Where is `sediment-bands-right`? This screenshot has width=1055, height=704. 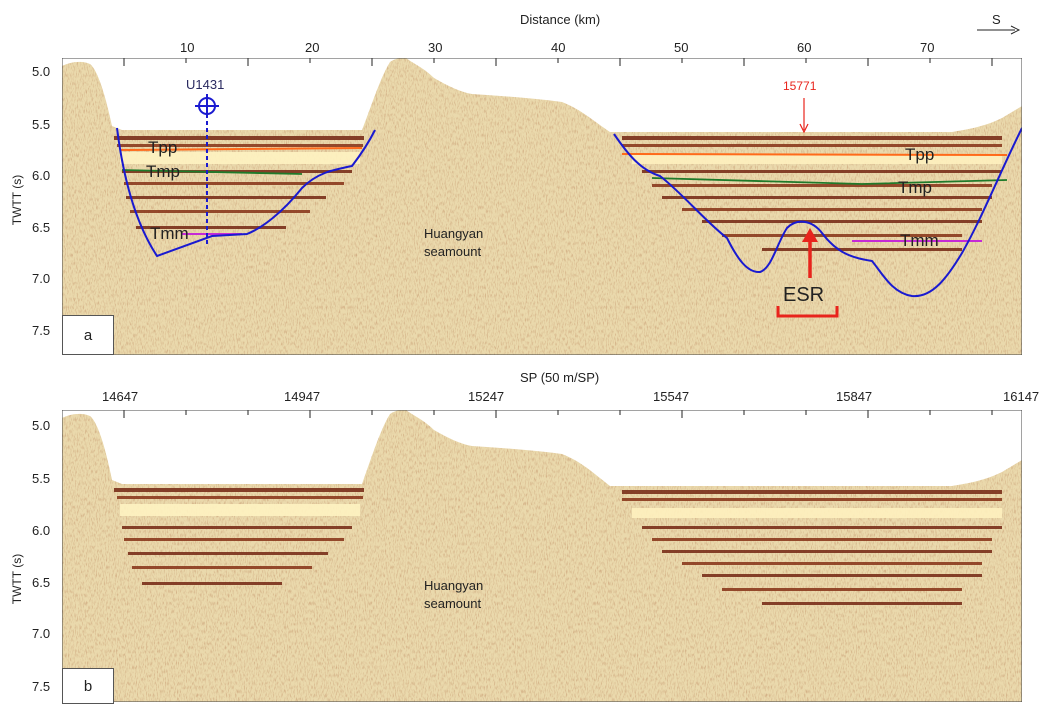
sediment-bands-right is located at coordinates (812, 193).